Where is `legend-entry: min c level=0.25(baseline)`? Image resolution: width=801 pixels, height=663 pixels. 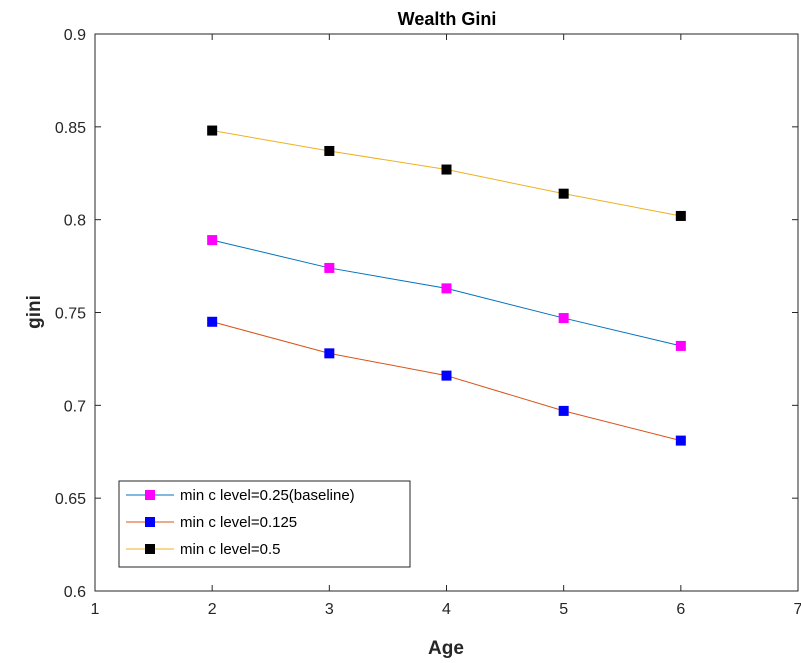
legend-entry: min c level=0.25(baseline) is located at coordinates (240, 495).